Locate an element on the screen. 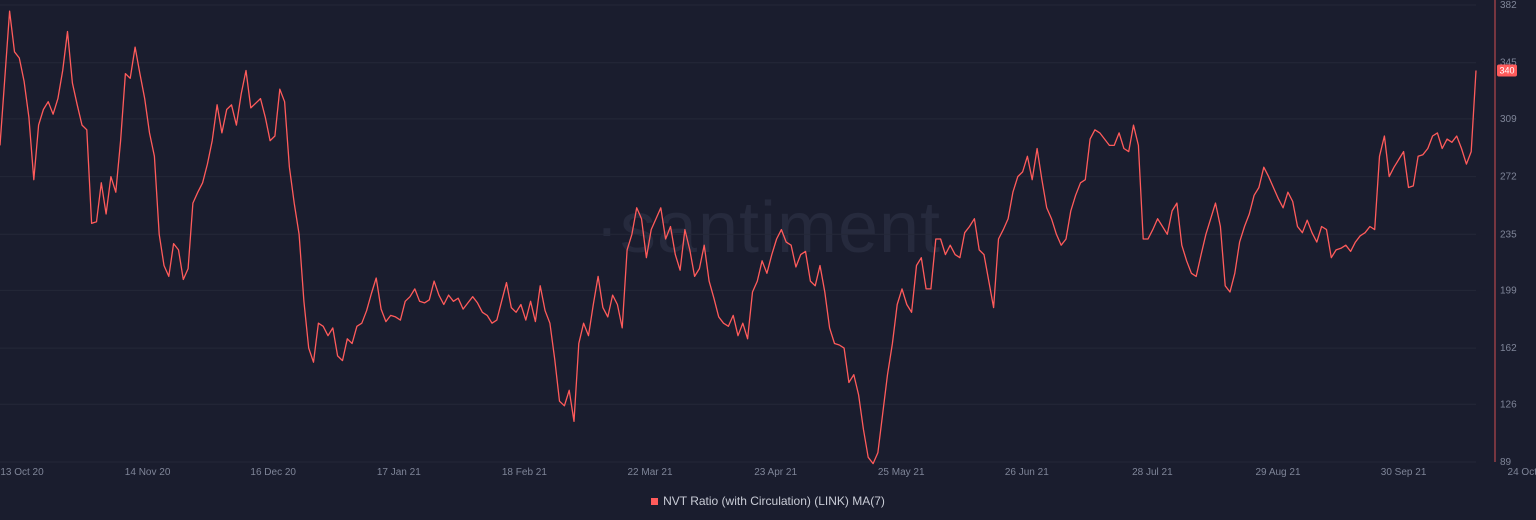  legend-swatch is located at coordinates (655, 501).